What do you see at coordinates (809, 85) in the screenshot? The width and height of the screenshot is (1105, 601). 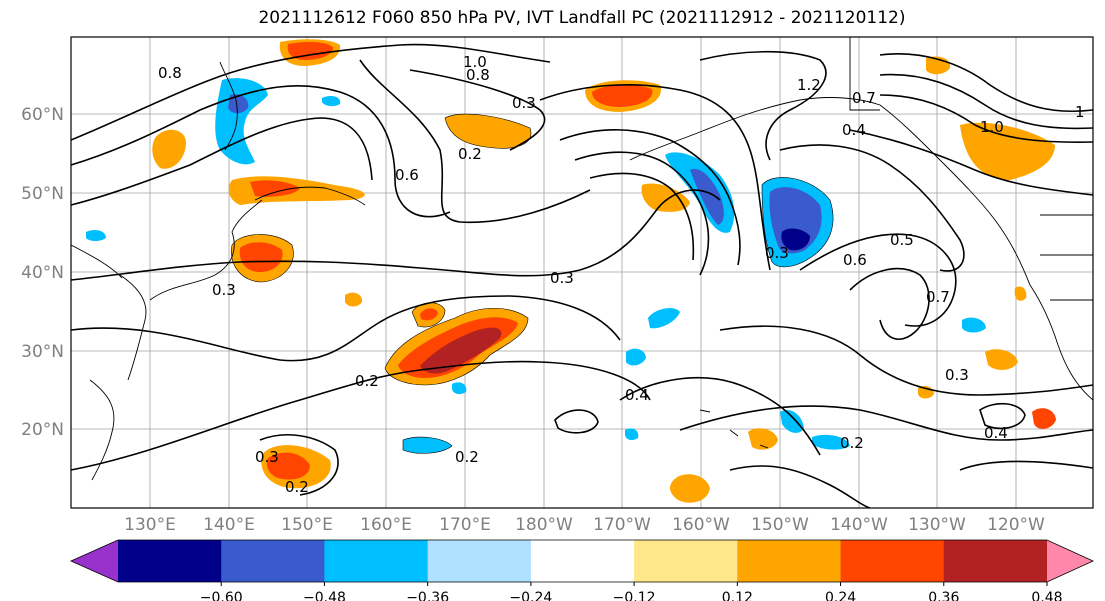 I see `contour-label: 1.2` at bounding box center [809, 85].